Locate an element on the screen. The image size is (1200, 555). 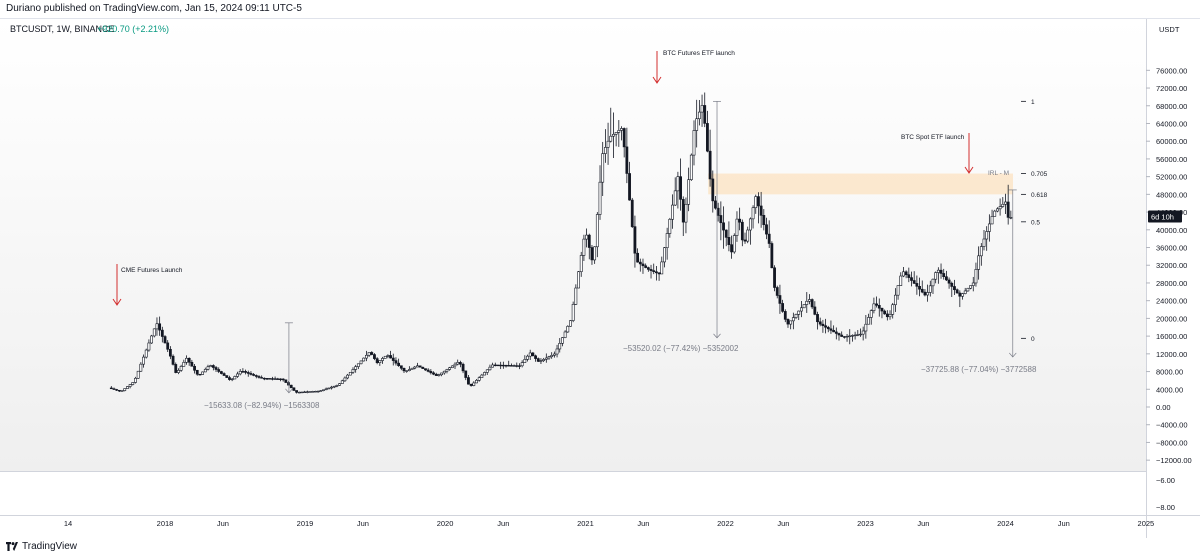
spot-etf-annotation-label: BTC Spot ETF launch is located at coordinates (933, 137).